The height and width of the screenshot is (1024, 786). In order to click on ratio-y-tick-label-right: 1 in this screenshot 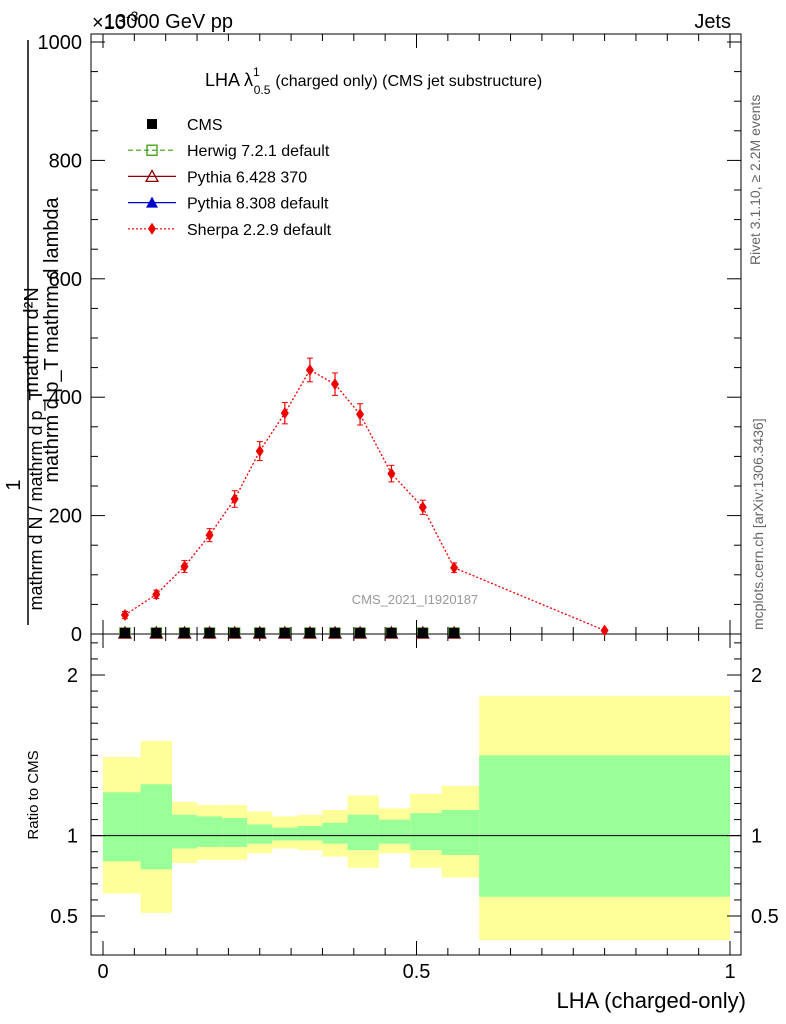, I will do `click(756, 837)`.